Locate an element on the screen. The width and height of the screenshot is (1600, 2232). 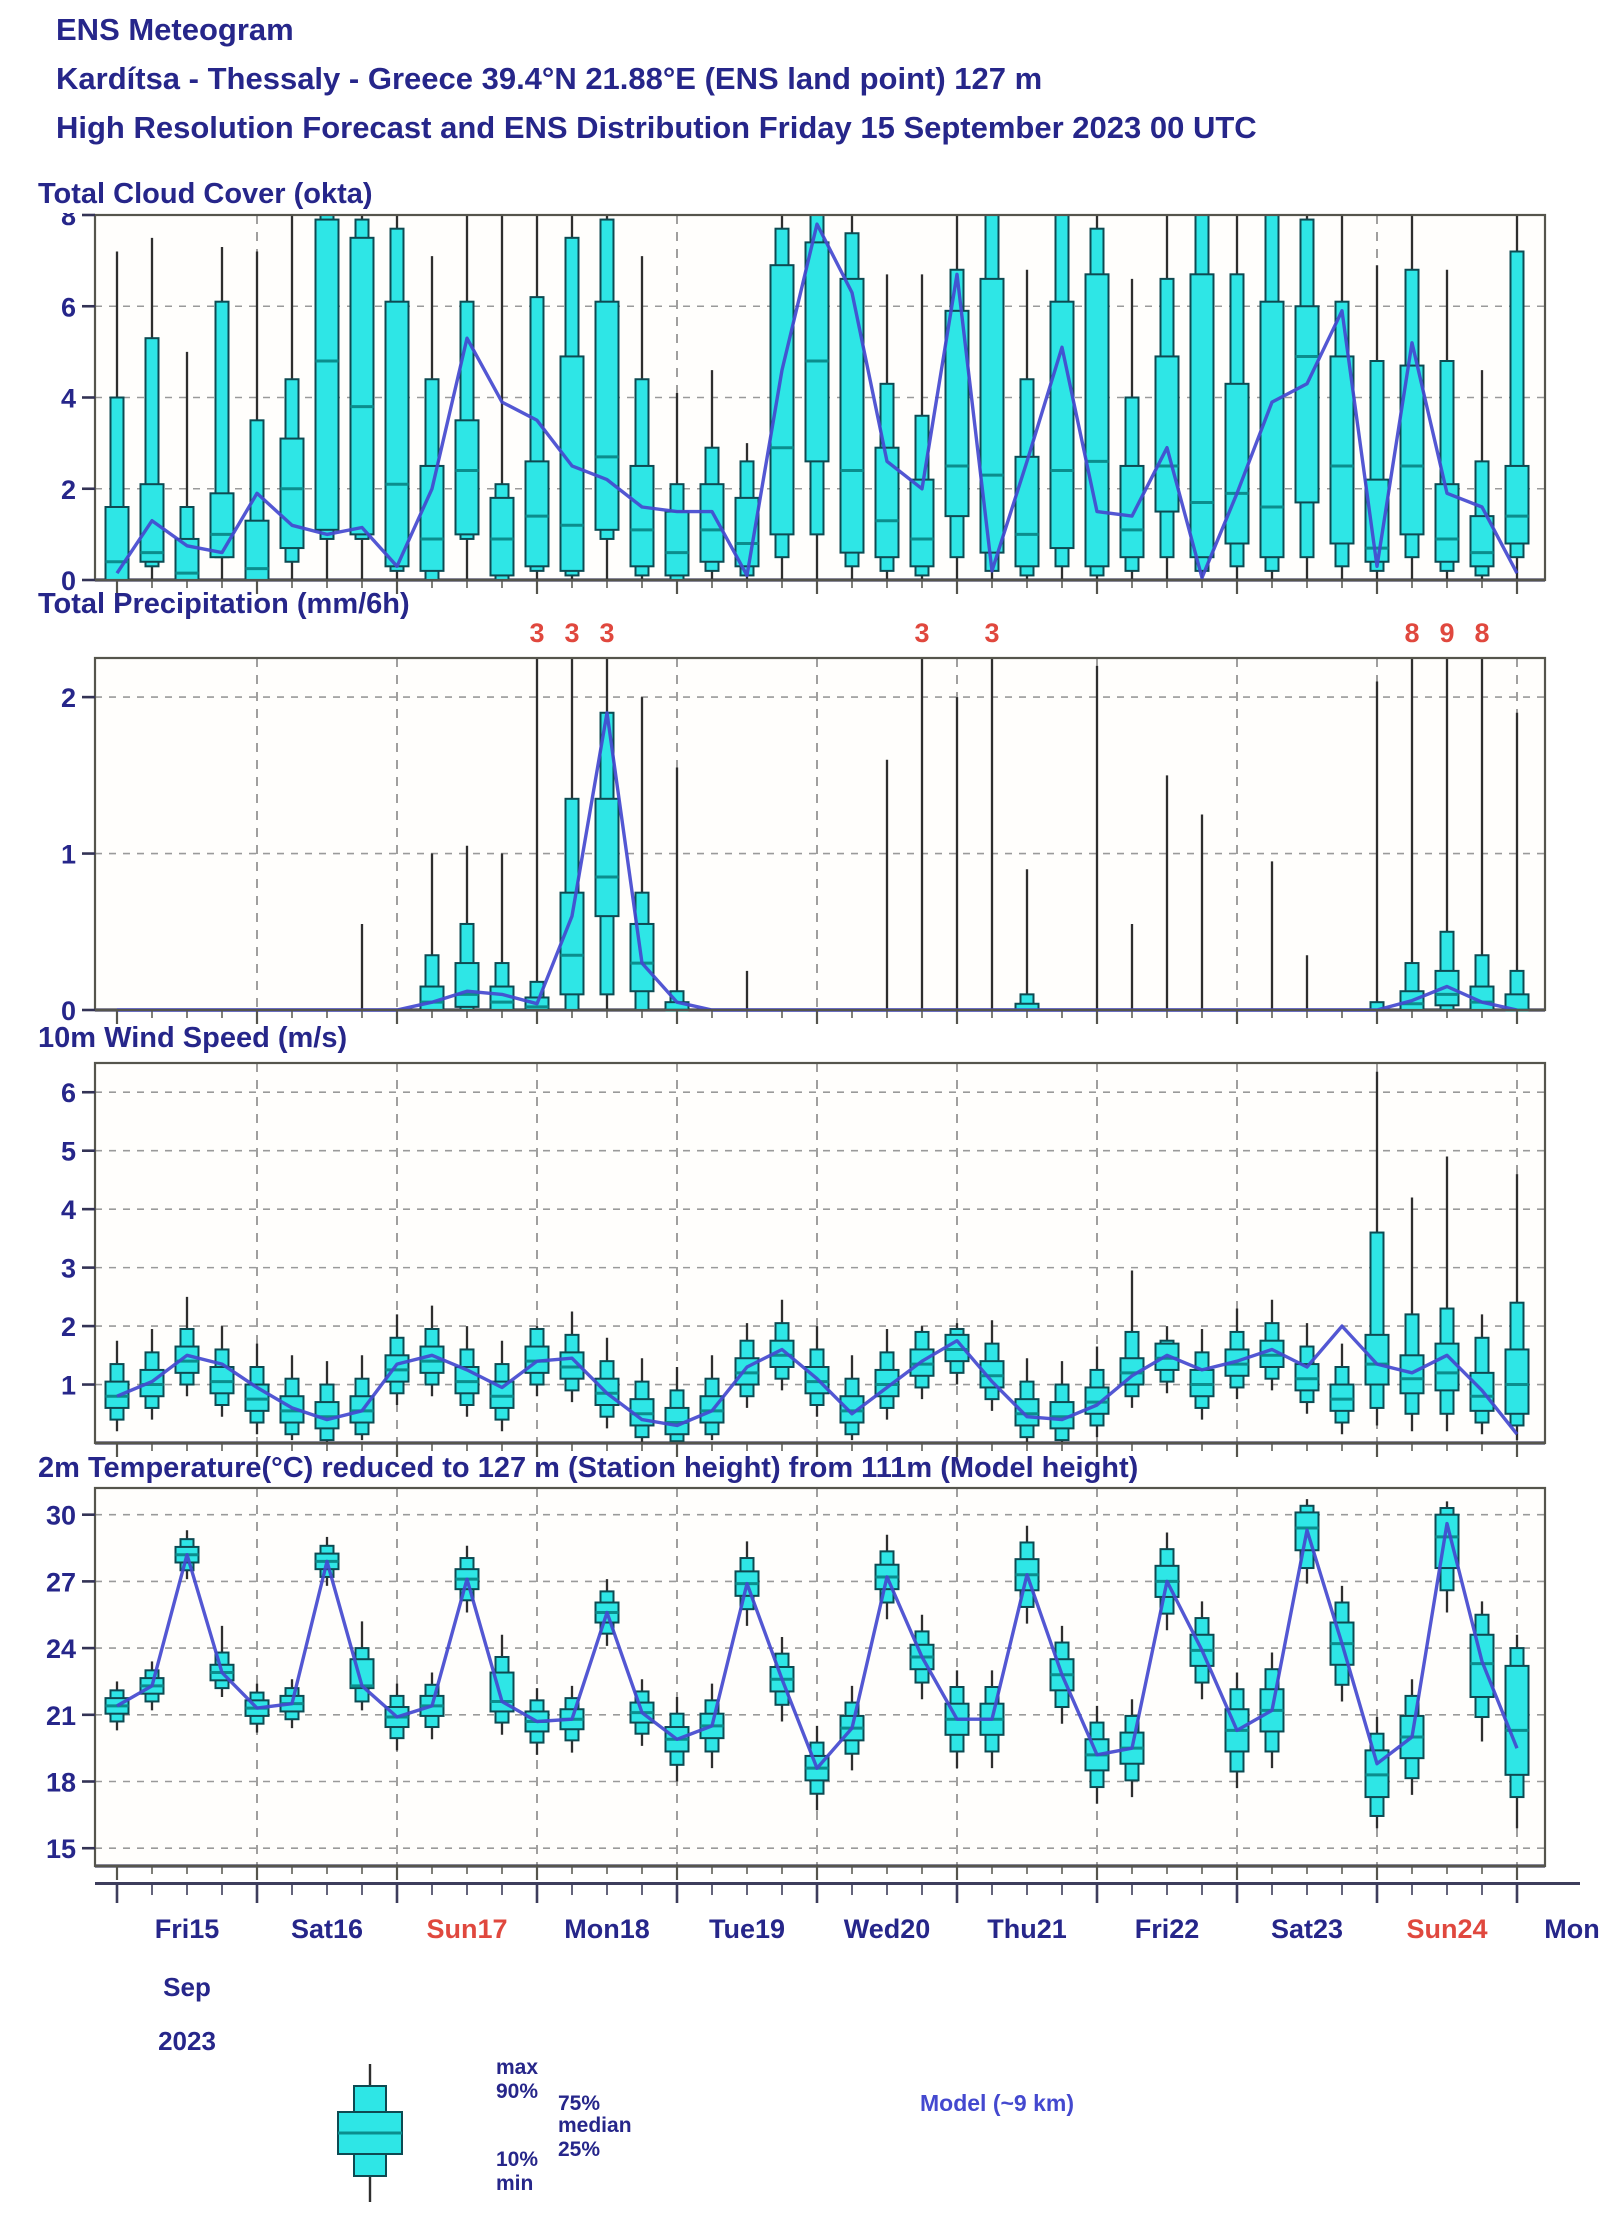
precip-box-plots is located at coordinates (945, 835).